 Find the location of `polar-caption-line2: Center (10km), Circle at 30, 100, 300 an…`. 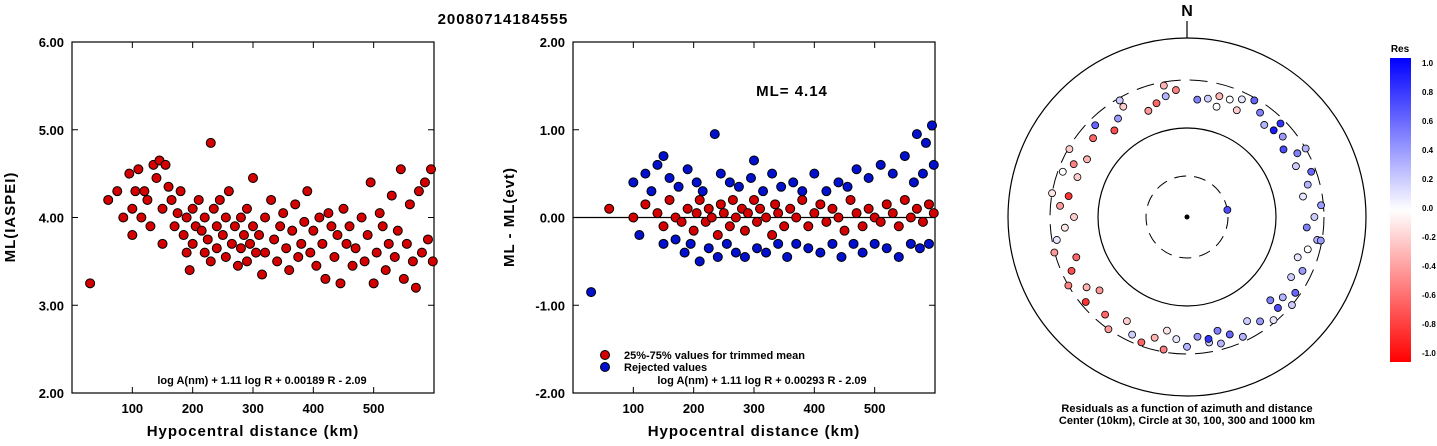

polar-caption-line2: Center (10km), Circle at 30, 100, 300 an… is located at coordinates (1187, 421).